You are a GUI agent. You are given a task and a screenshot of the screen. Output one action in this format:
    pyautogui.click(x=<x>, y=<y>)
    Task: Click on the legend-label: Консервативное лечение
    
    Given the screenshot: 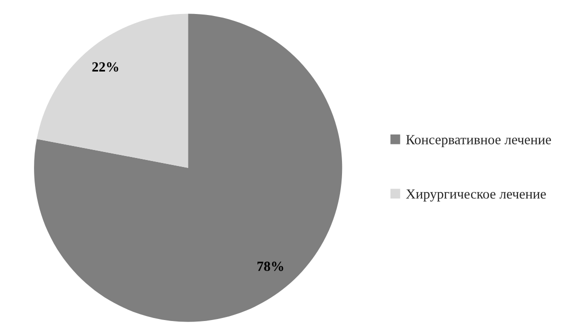 What is the action you would take?
    pyautogui.click(x=478, y=141)
    